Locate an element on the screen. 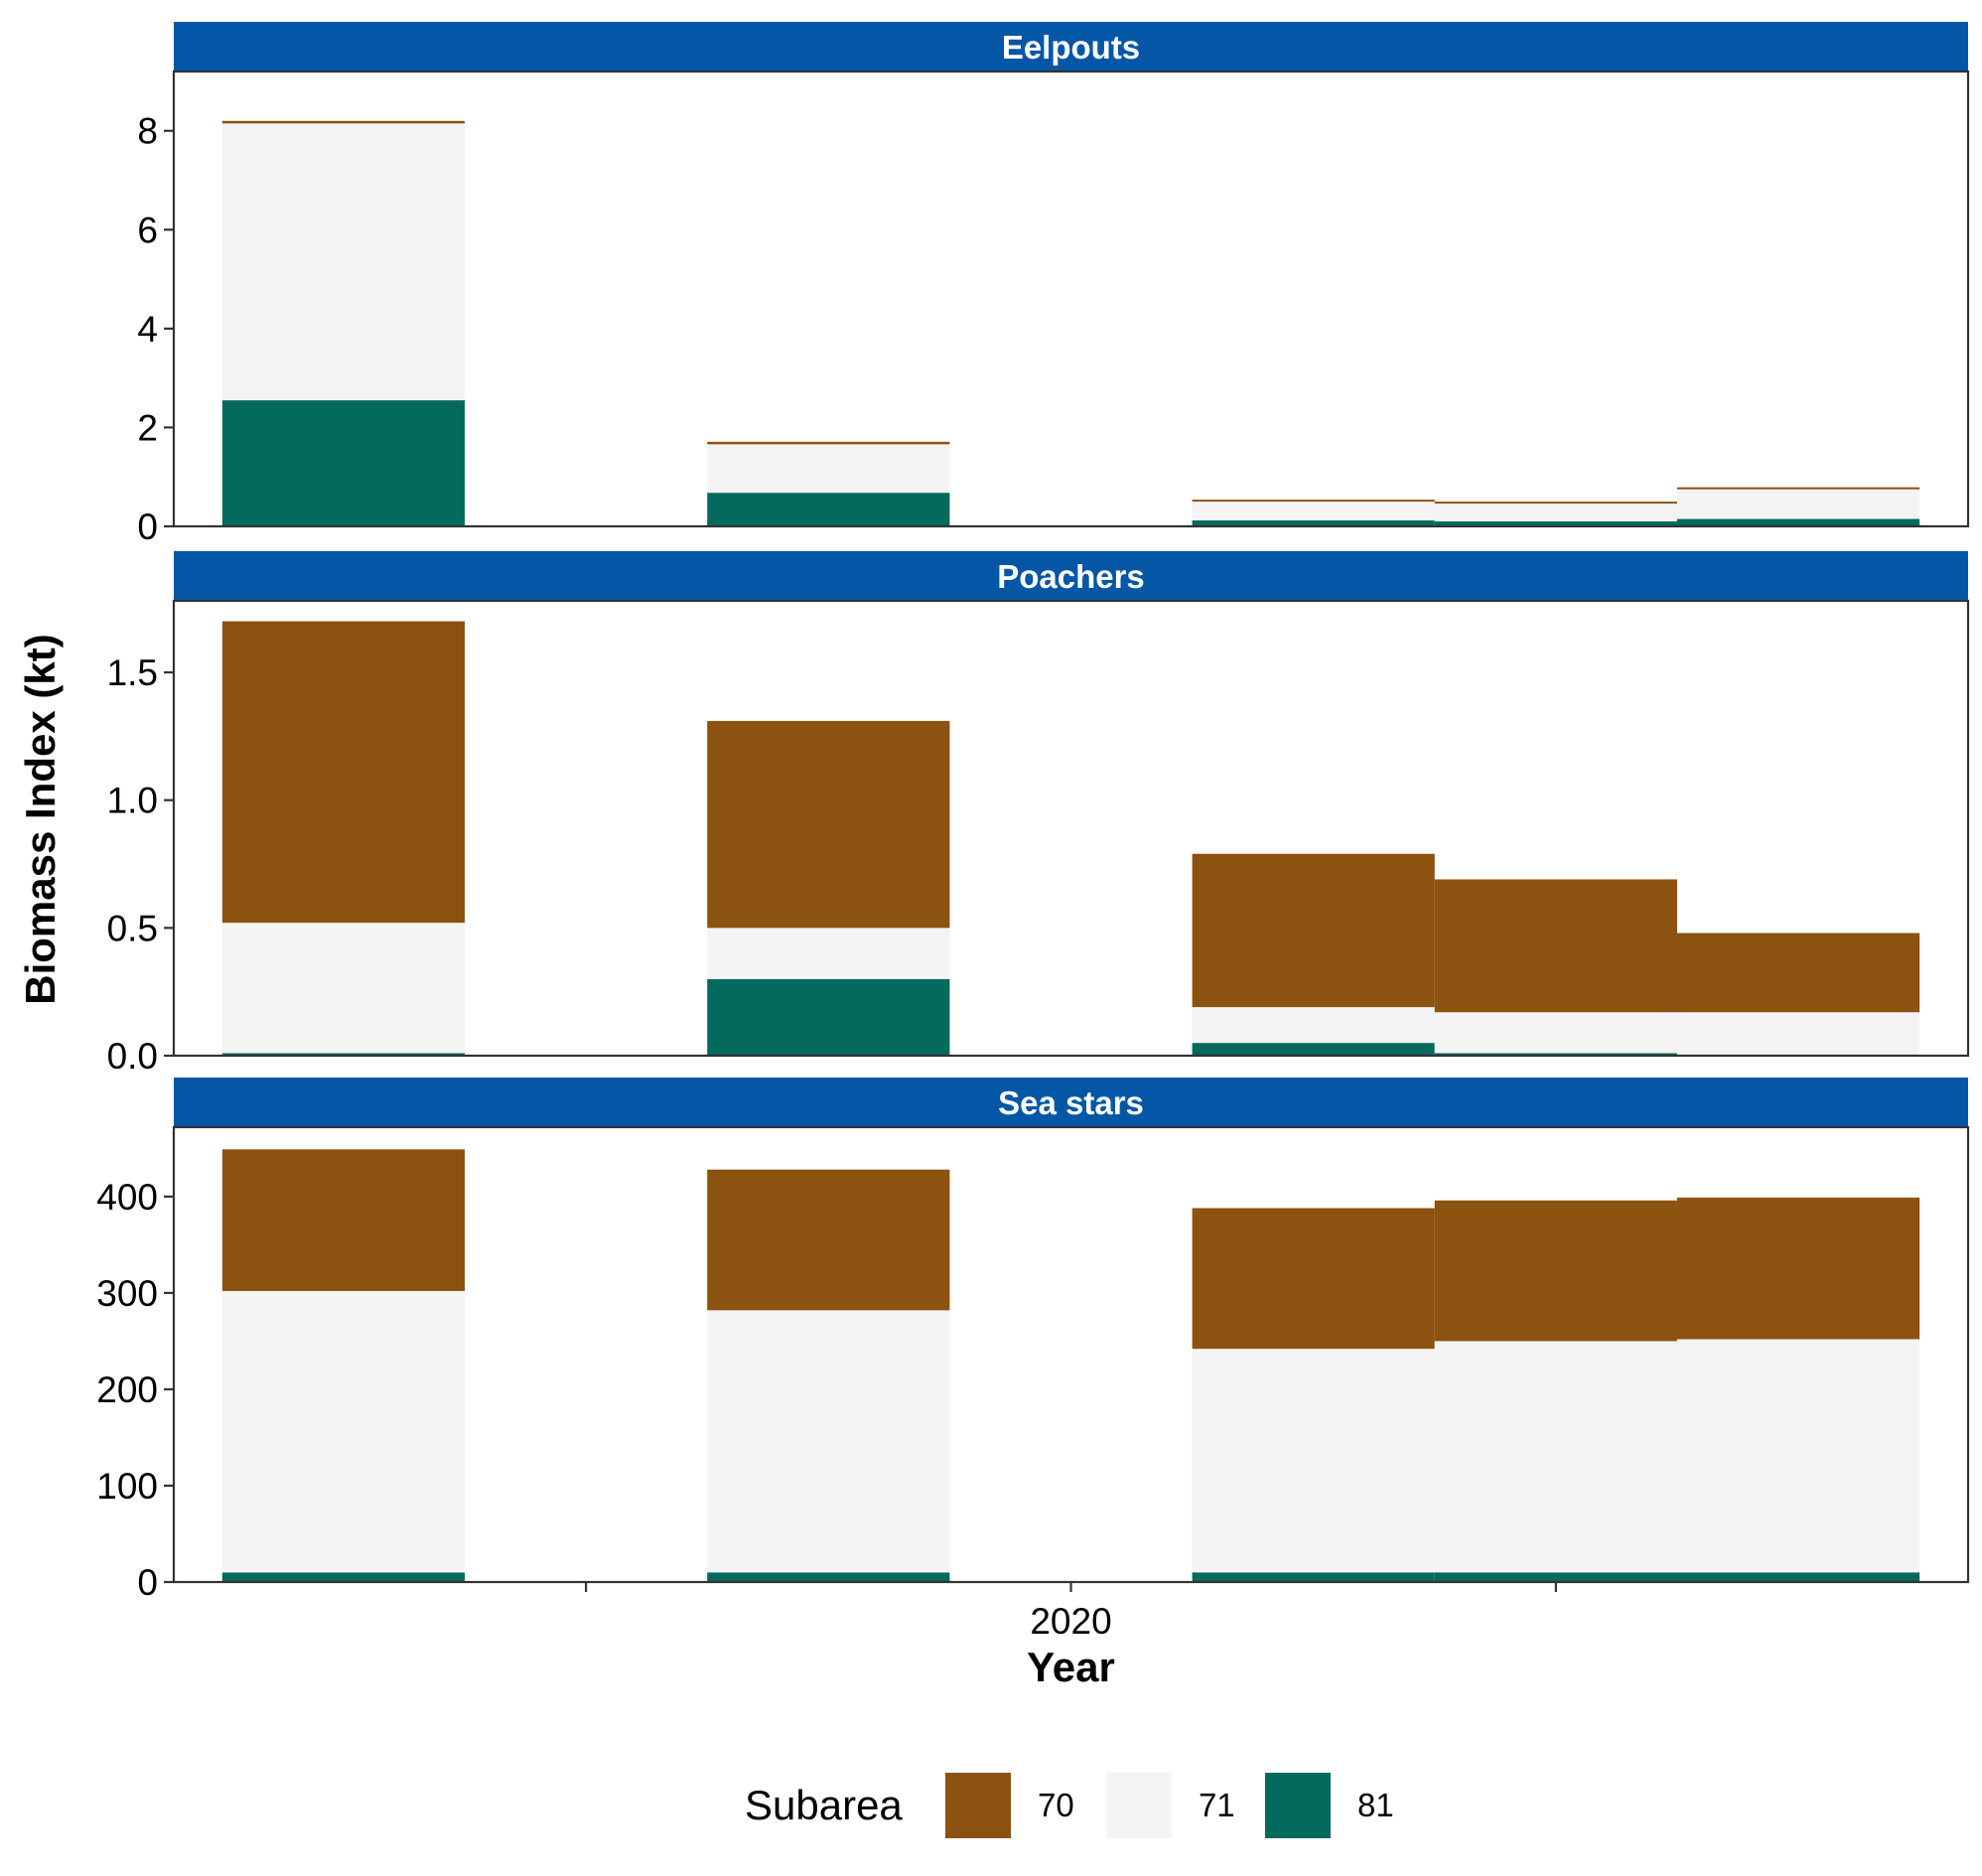  strip-poachers is located at coordinates (1071, 576).